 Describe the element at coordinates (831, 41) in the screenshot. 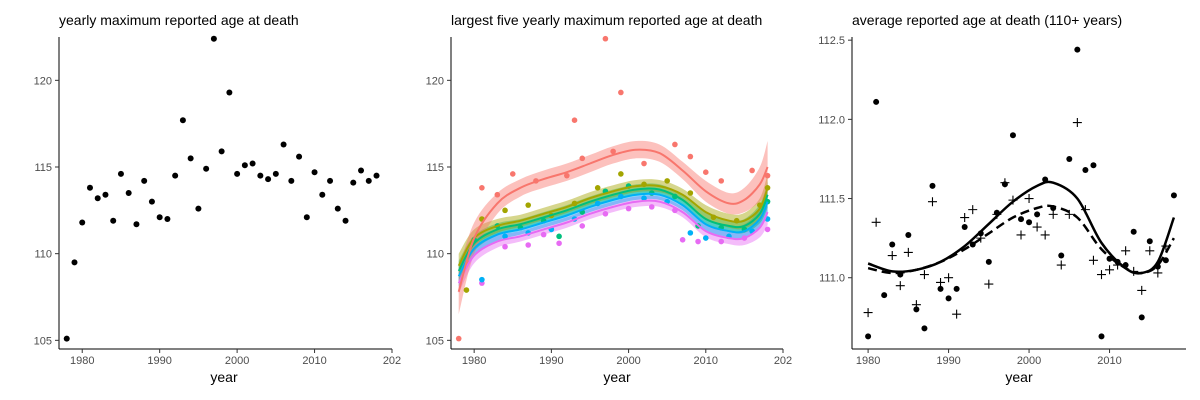

I see `y-tick-label: 112.5` at that location.